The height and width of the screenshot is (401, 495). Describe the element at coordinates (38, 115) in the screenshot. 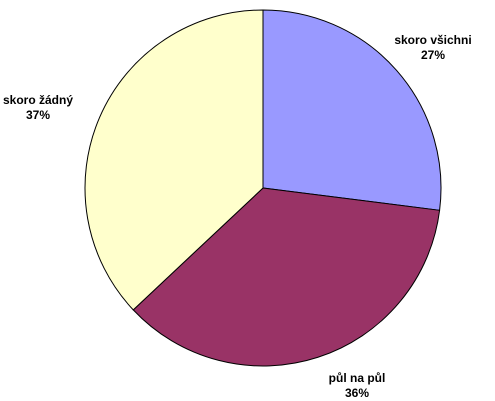

I see `slice-percent-label: 37%` at that location.